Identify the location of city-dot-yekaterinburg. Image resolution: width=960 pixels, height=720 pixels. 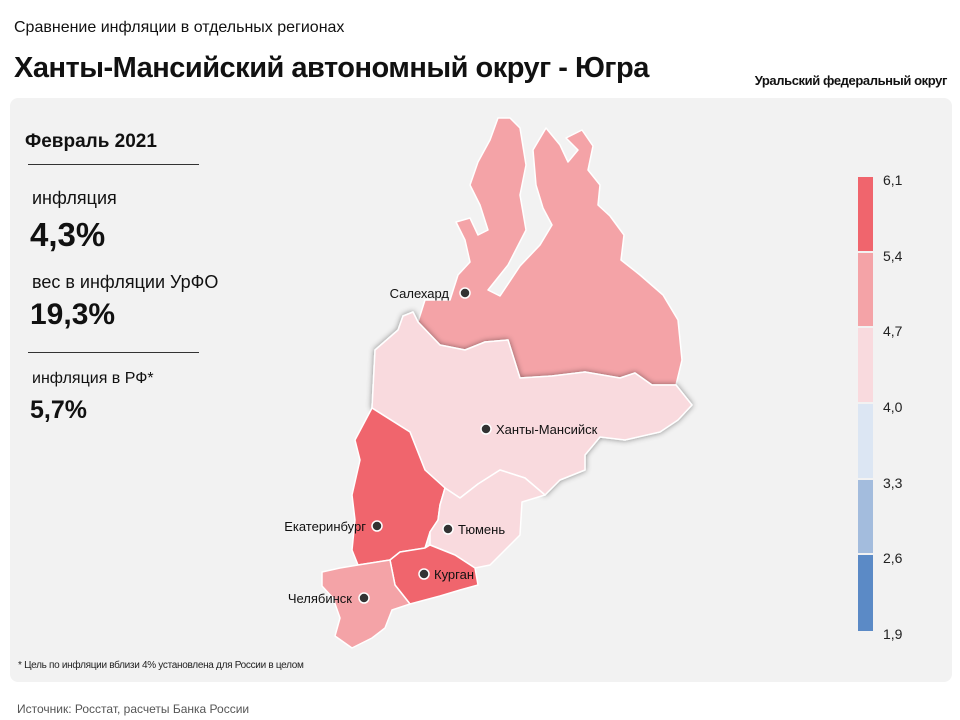
(377, 526).